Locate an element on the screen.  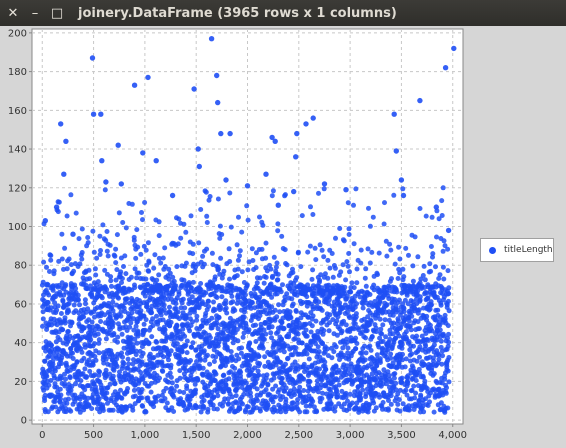
minimize-button: – is located at coordinates (35, 13).